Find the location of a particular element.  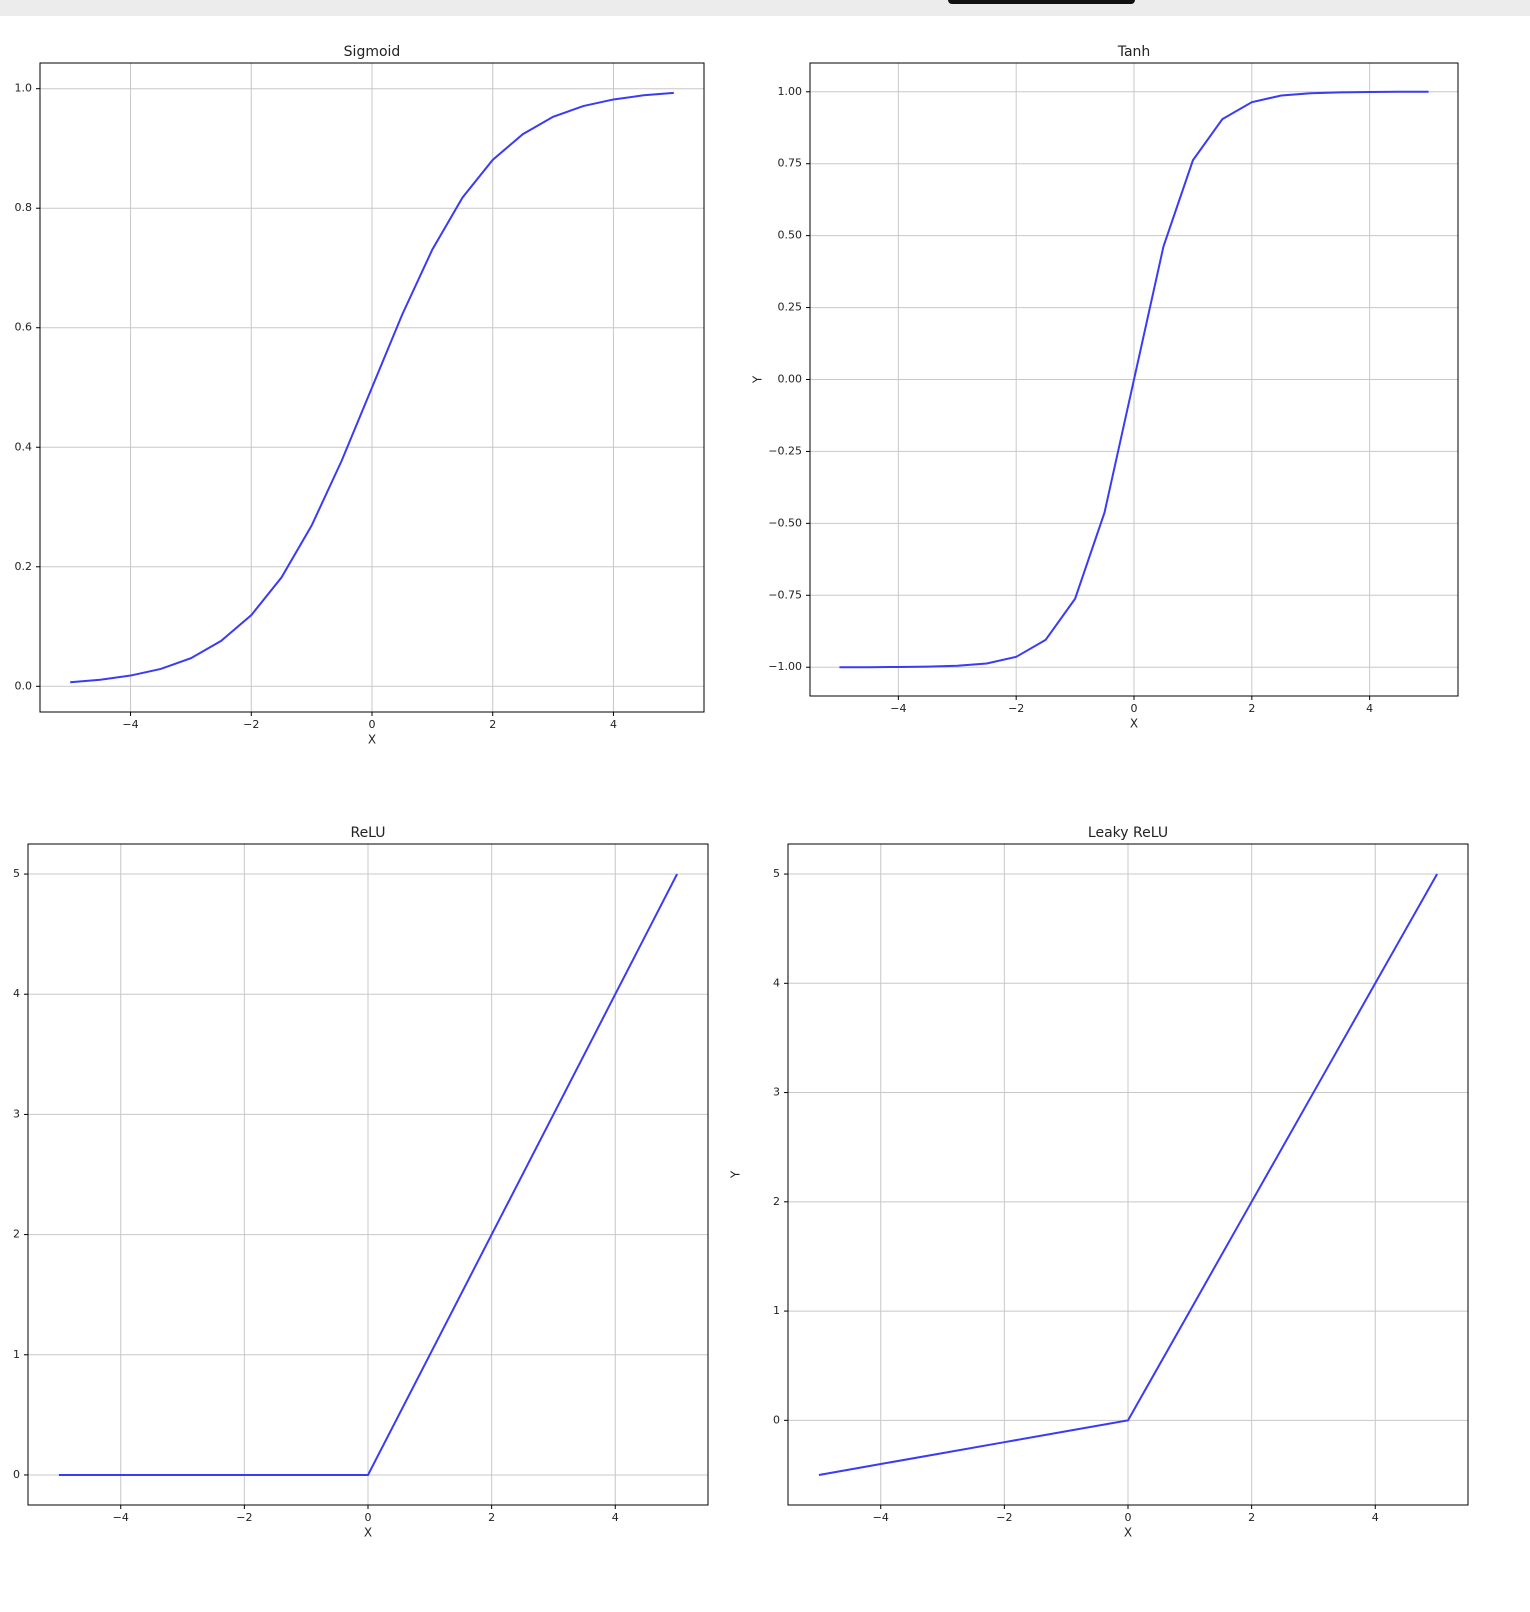

y-tick-label: 0.25 is located at coordinates (790, 307).